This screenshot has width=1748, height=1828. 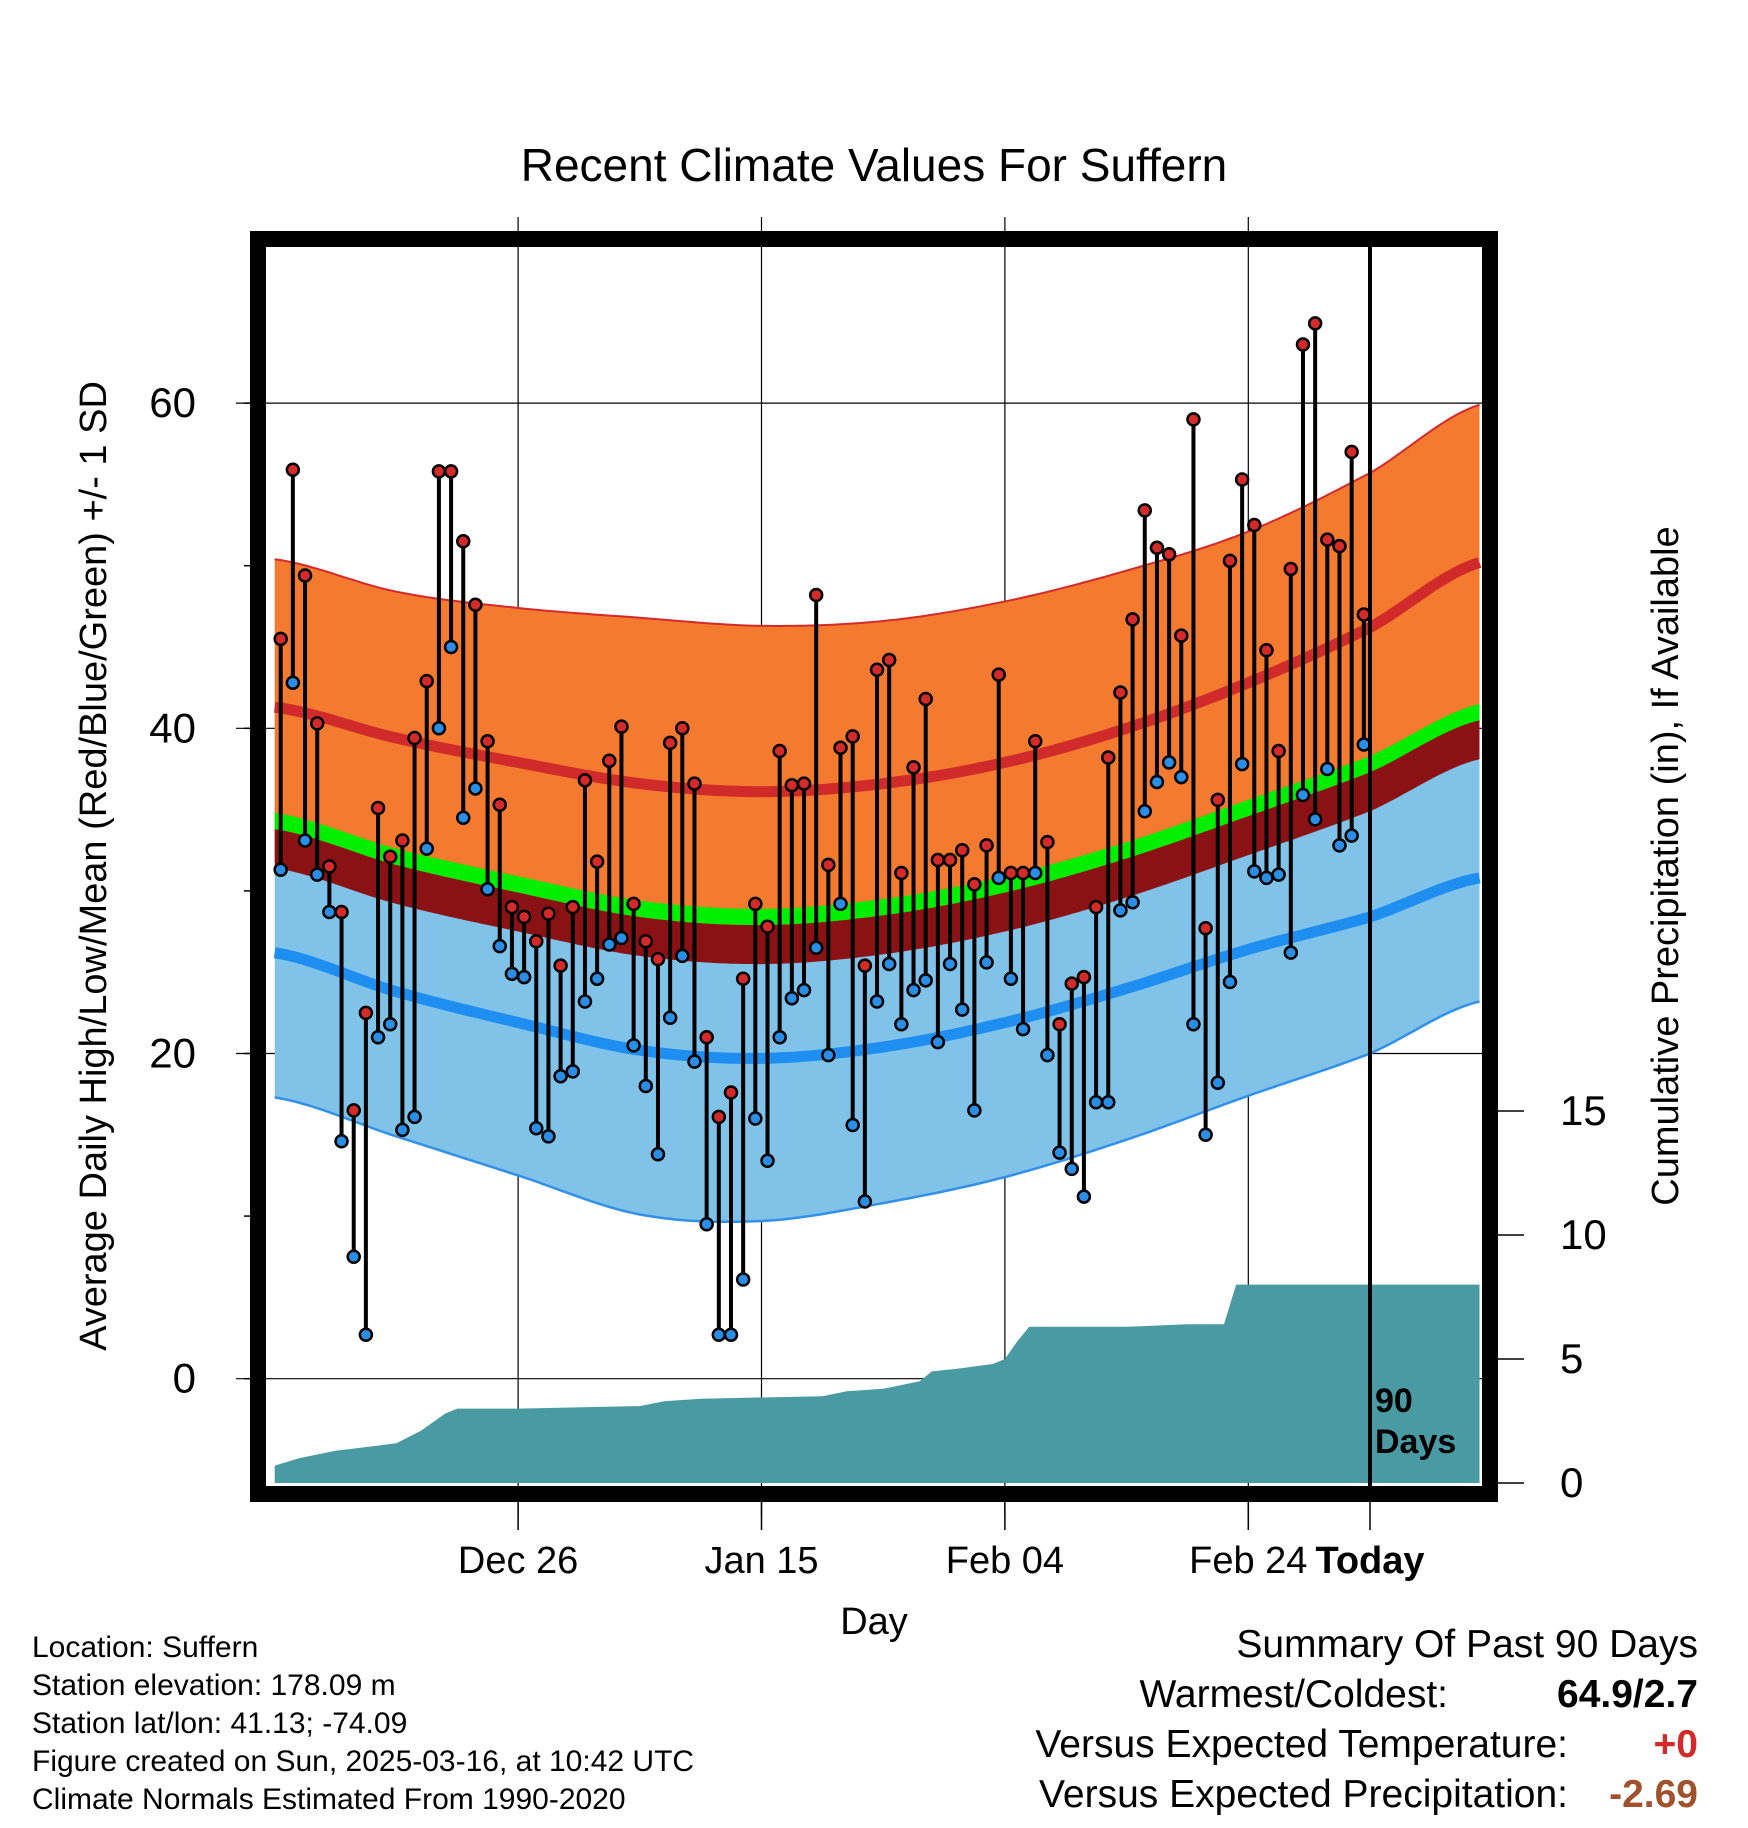 I want to click on y2-tick-label: 15, so click(x=1583, y=1110).